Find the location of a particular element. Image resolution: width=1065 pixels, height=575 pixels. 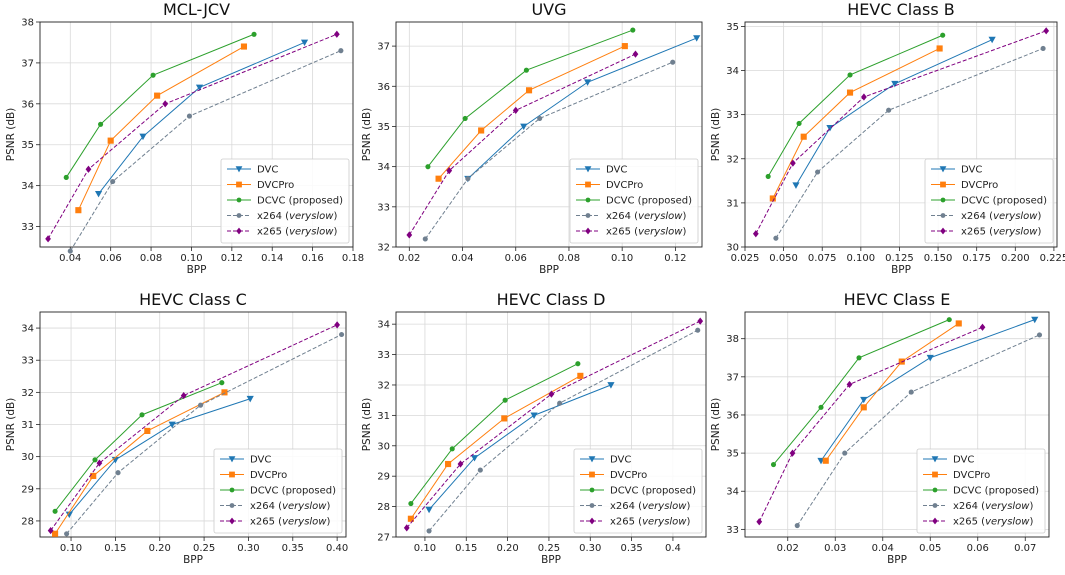

x-tick-label: 0.225 is located at coordinates (1052, 258).